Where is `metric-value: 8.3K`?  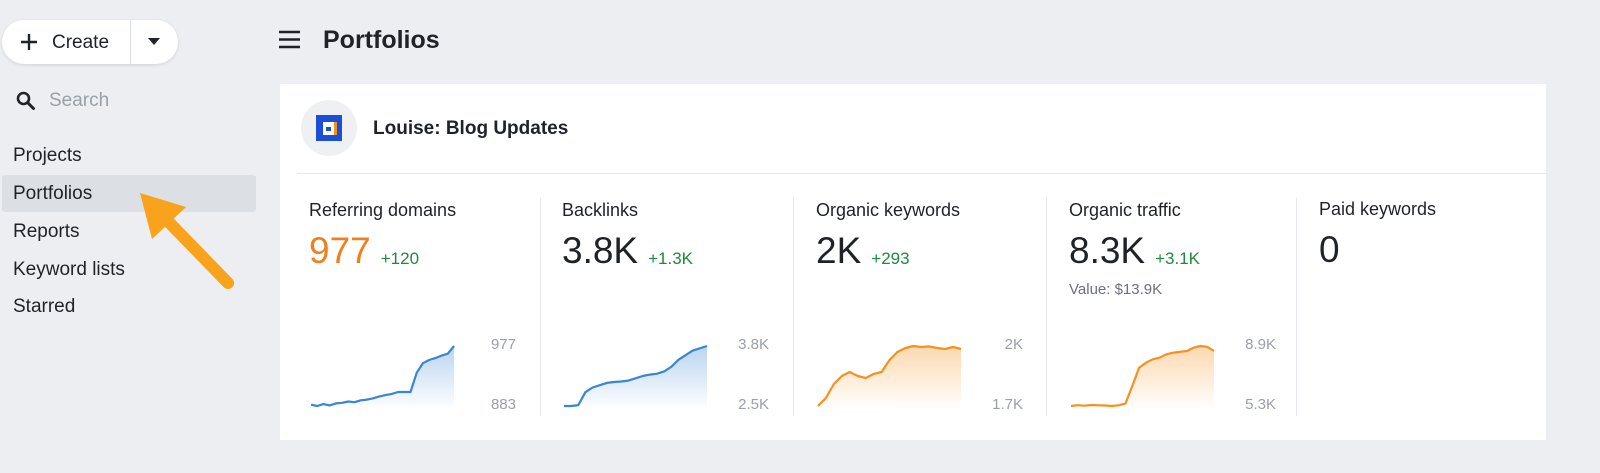
metric-value: 8.3K is located at coordinates (1107, 250).